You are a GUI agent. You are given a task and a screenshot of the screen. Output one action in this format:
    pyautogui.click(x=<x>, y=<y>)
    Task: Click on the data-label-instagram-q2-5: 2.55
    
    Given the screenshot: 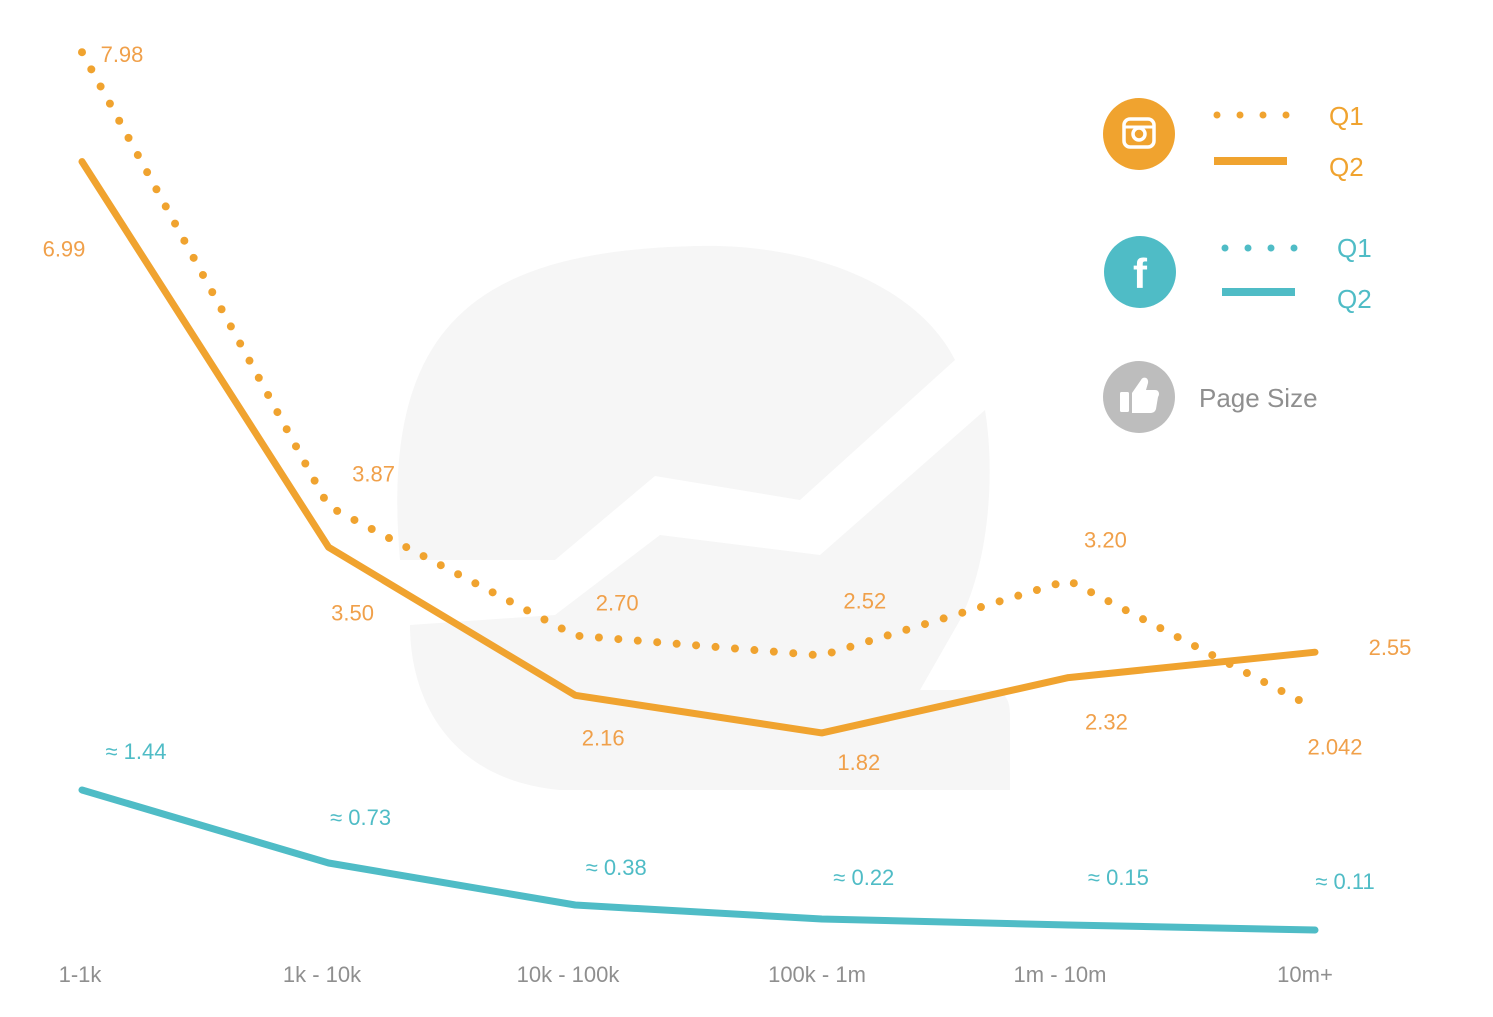 What is the action you would take?
    pyautogui.click(x=1390, y=647)
    